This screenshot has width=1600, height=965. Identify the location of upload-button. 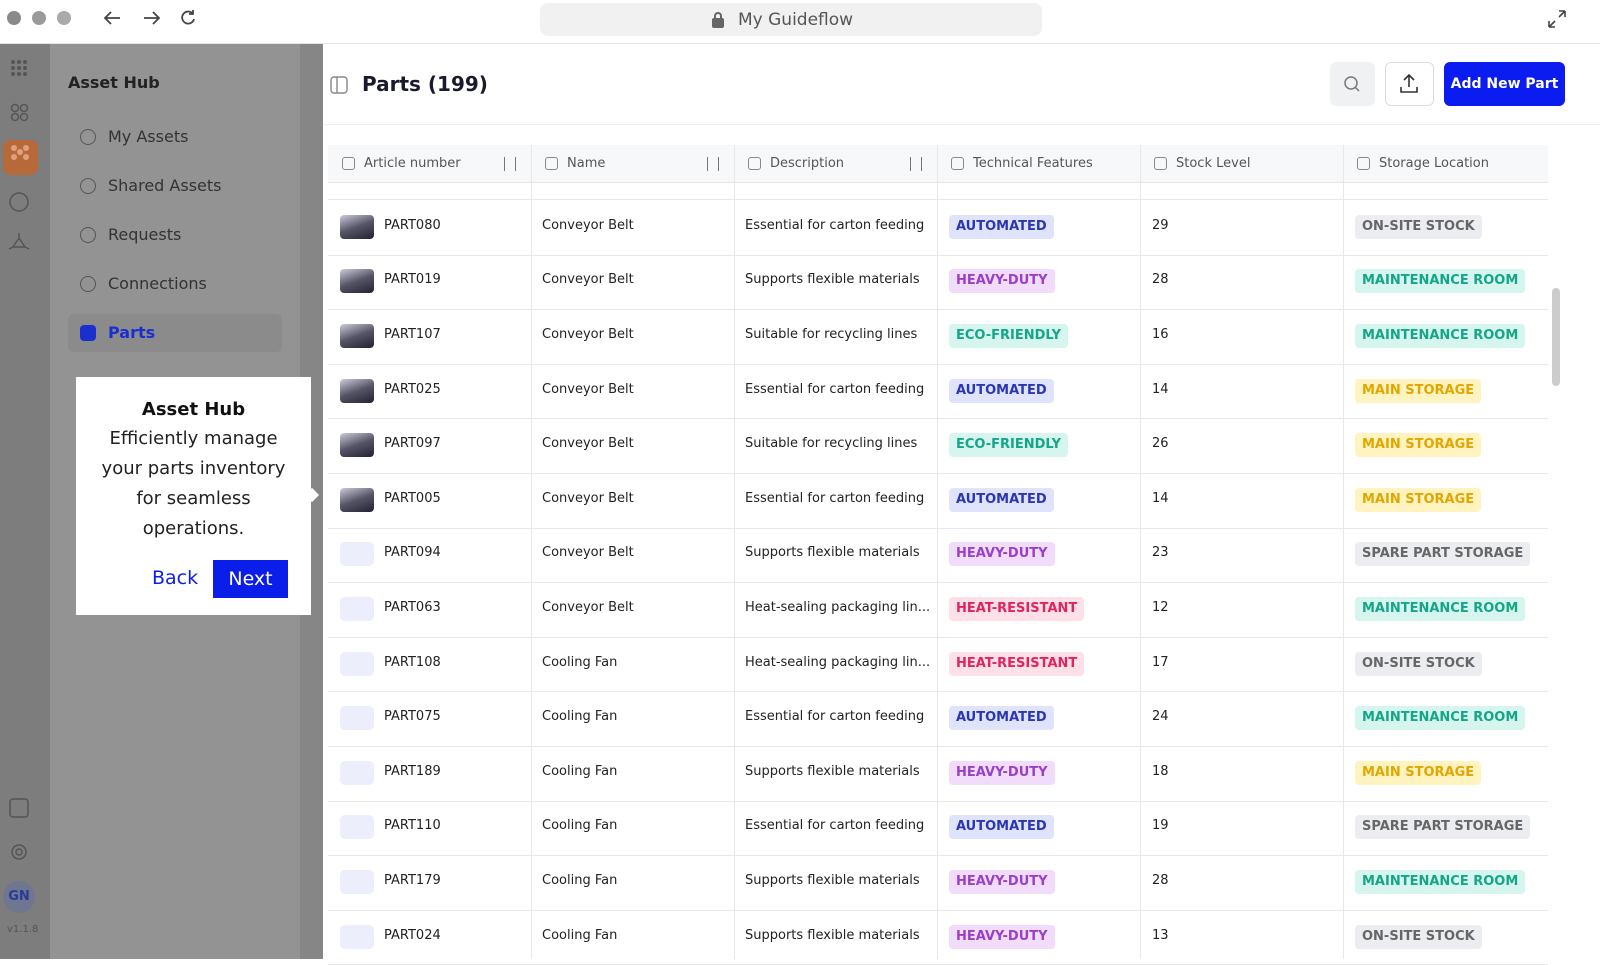
(1409, 84).